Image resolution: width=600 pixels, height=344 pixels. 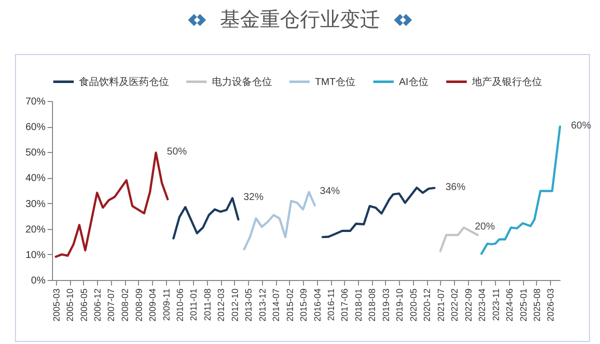 I want to click on x-tick-label: 2026-03, so click(x=551, y=305).